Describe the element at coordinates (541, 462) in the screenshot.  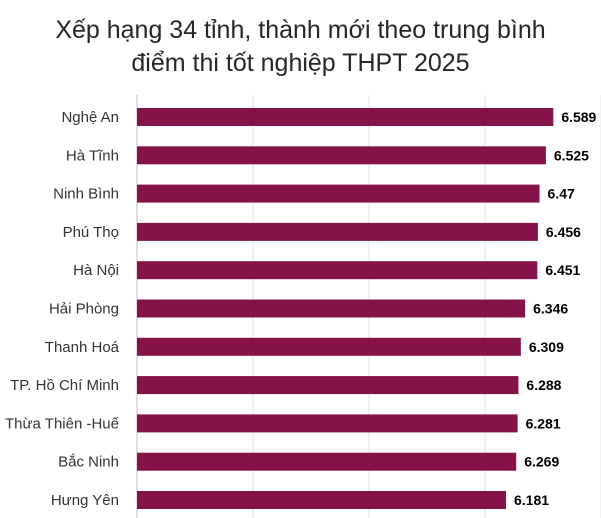
I see `value-label: 6.269` at that location.